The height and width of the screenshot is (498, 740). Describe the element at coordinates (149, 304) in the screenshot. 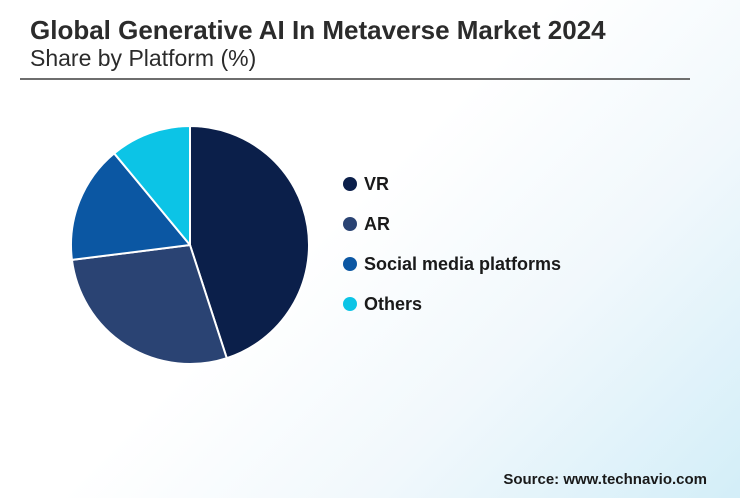

I see `pie-slice-ar` at that location.